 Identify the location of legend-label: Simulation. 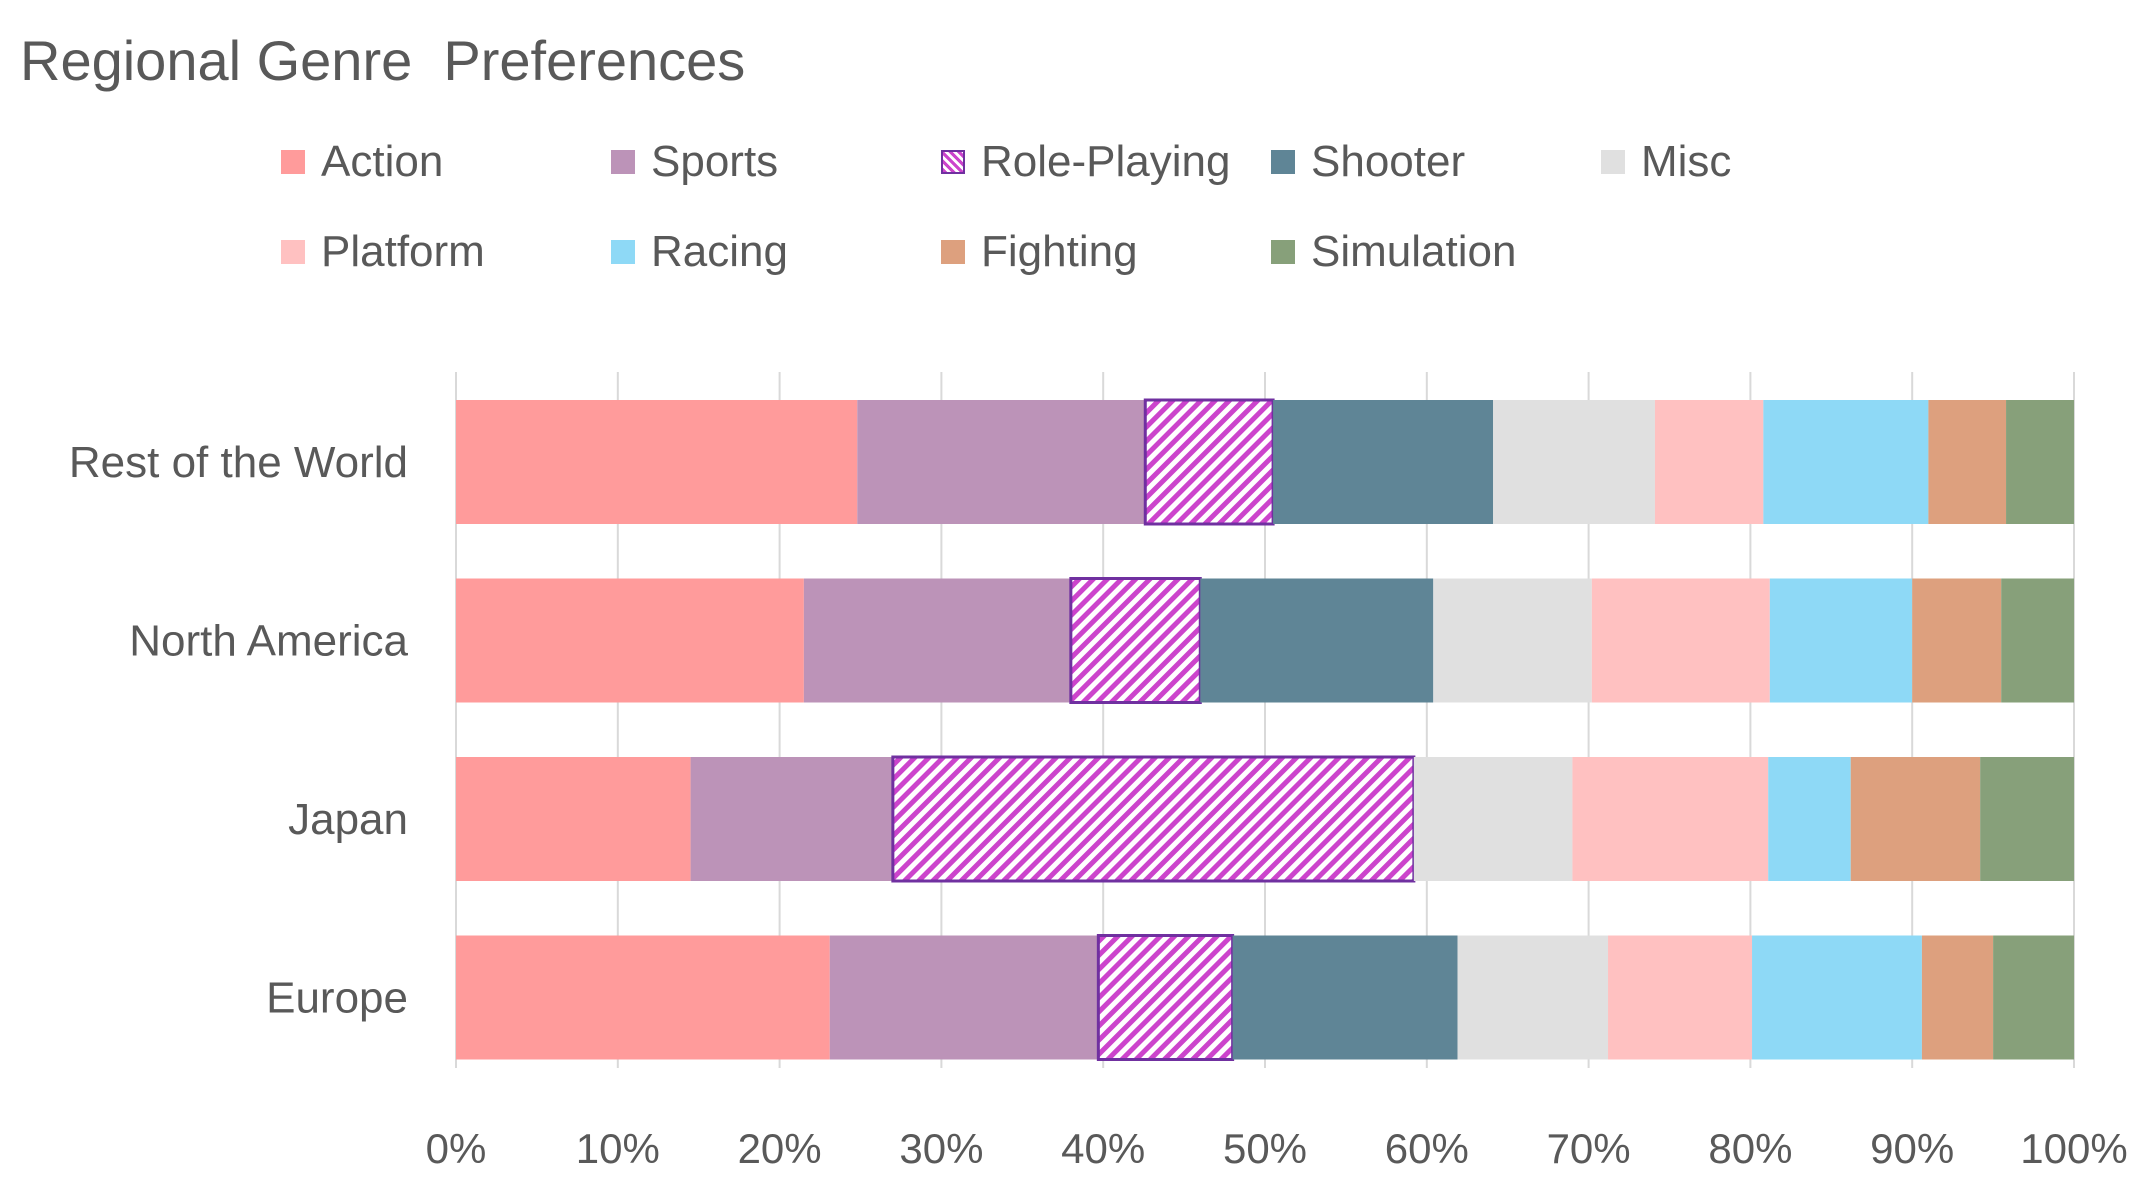
(1414, 251).